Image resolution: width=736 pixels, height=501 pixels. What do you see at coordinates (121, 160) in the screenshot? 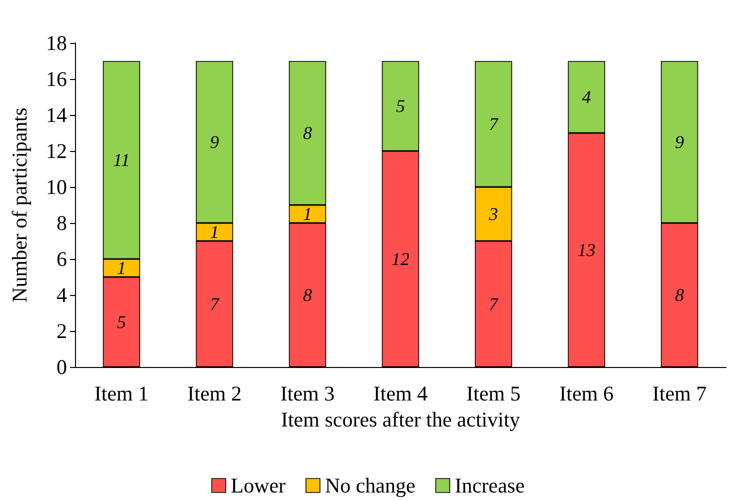
I see `data-label: 11` at bounding box center [121, 160].